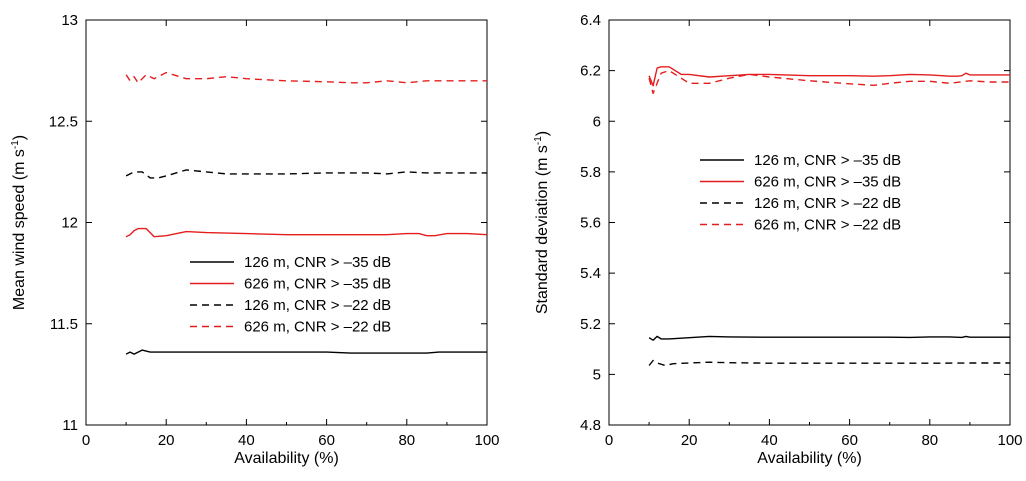 Image resolution: width=1026 pixels, height=481 pixels. What do you see at coordinates (19, 229) in the screenshot?
I see `y-axis-label-text: Mean wind speed (m s` at bounding box center [19, 229].